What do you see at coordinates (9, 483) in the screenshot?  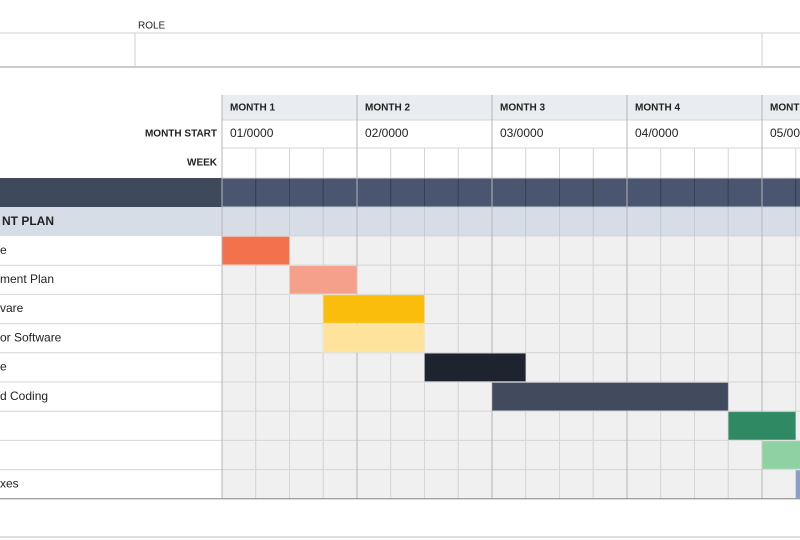 I see `task-label: xes` at bounding box center [9, 483].